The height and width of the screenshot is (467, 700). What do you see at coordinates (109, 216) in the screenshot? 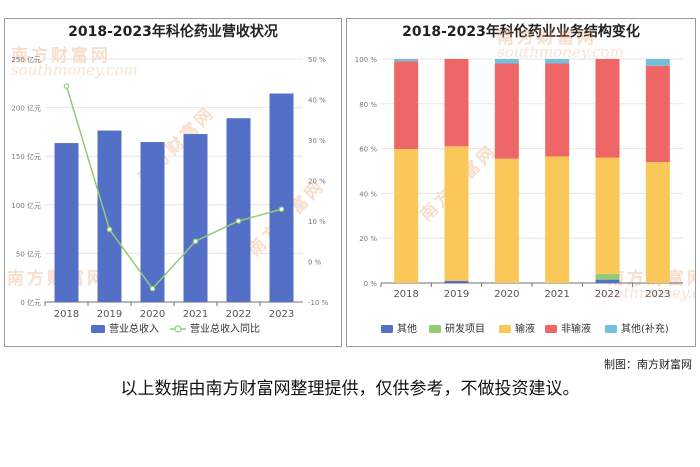
I see `revenue-bar-2019` at bounding box center [109, 216].